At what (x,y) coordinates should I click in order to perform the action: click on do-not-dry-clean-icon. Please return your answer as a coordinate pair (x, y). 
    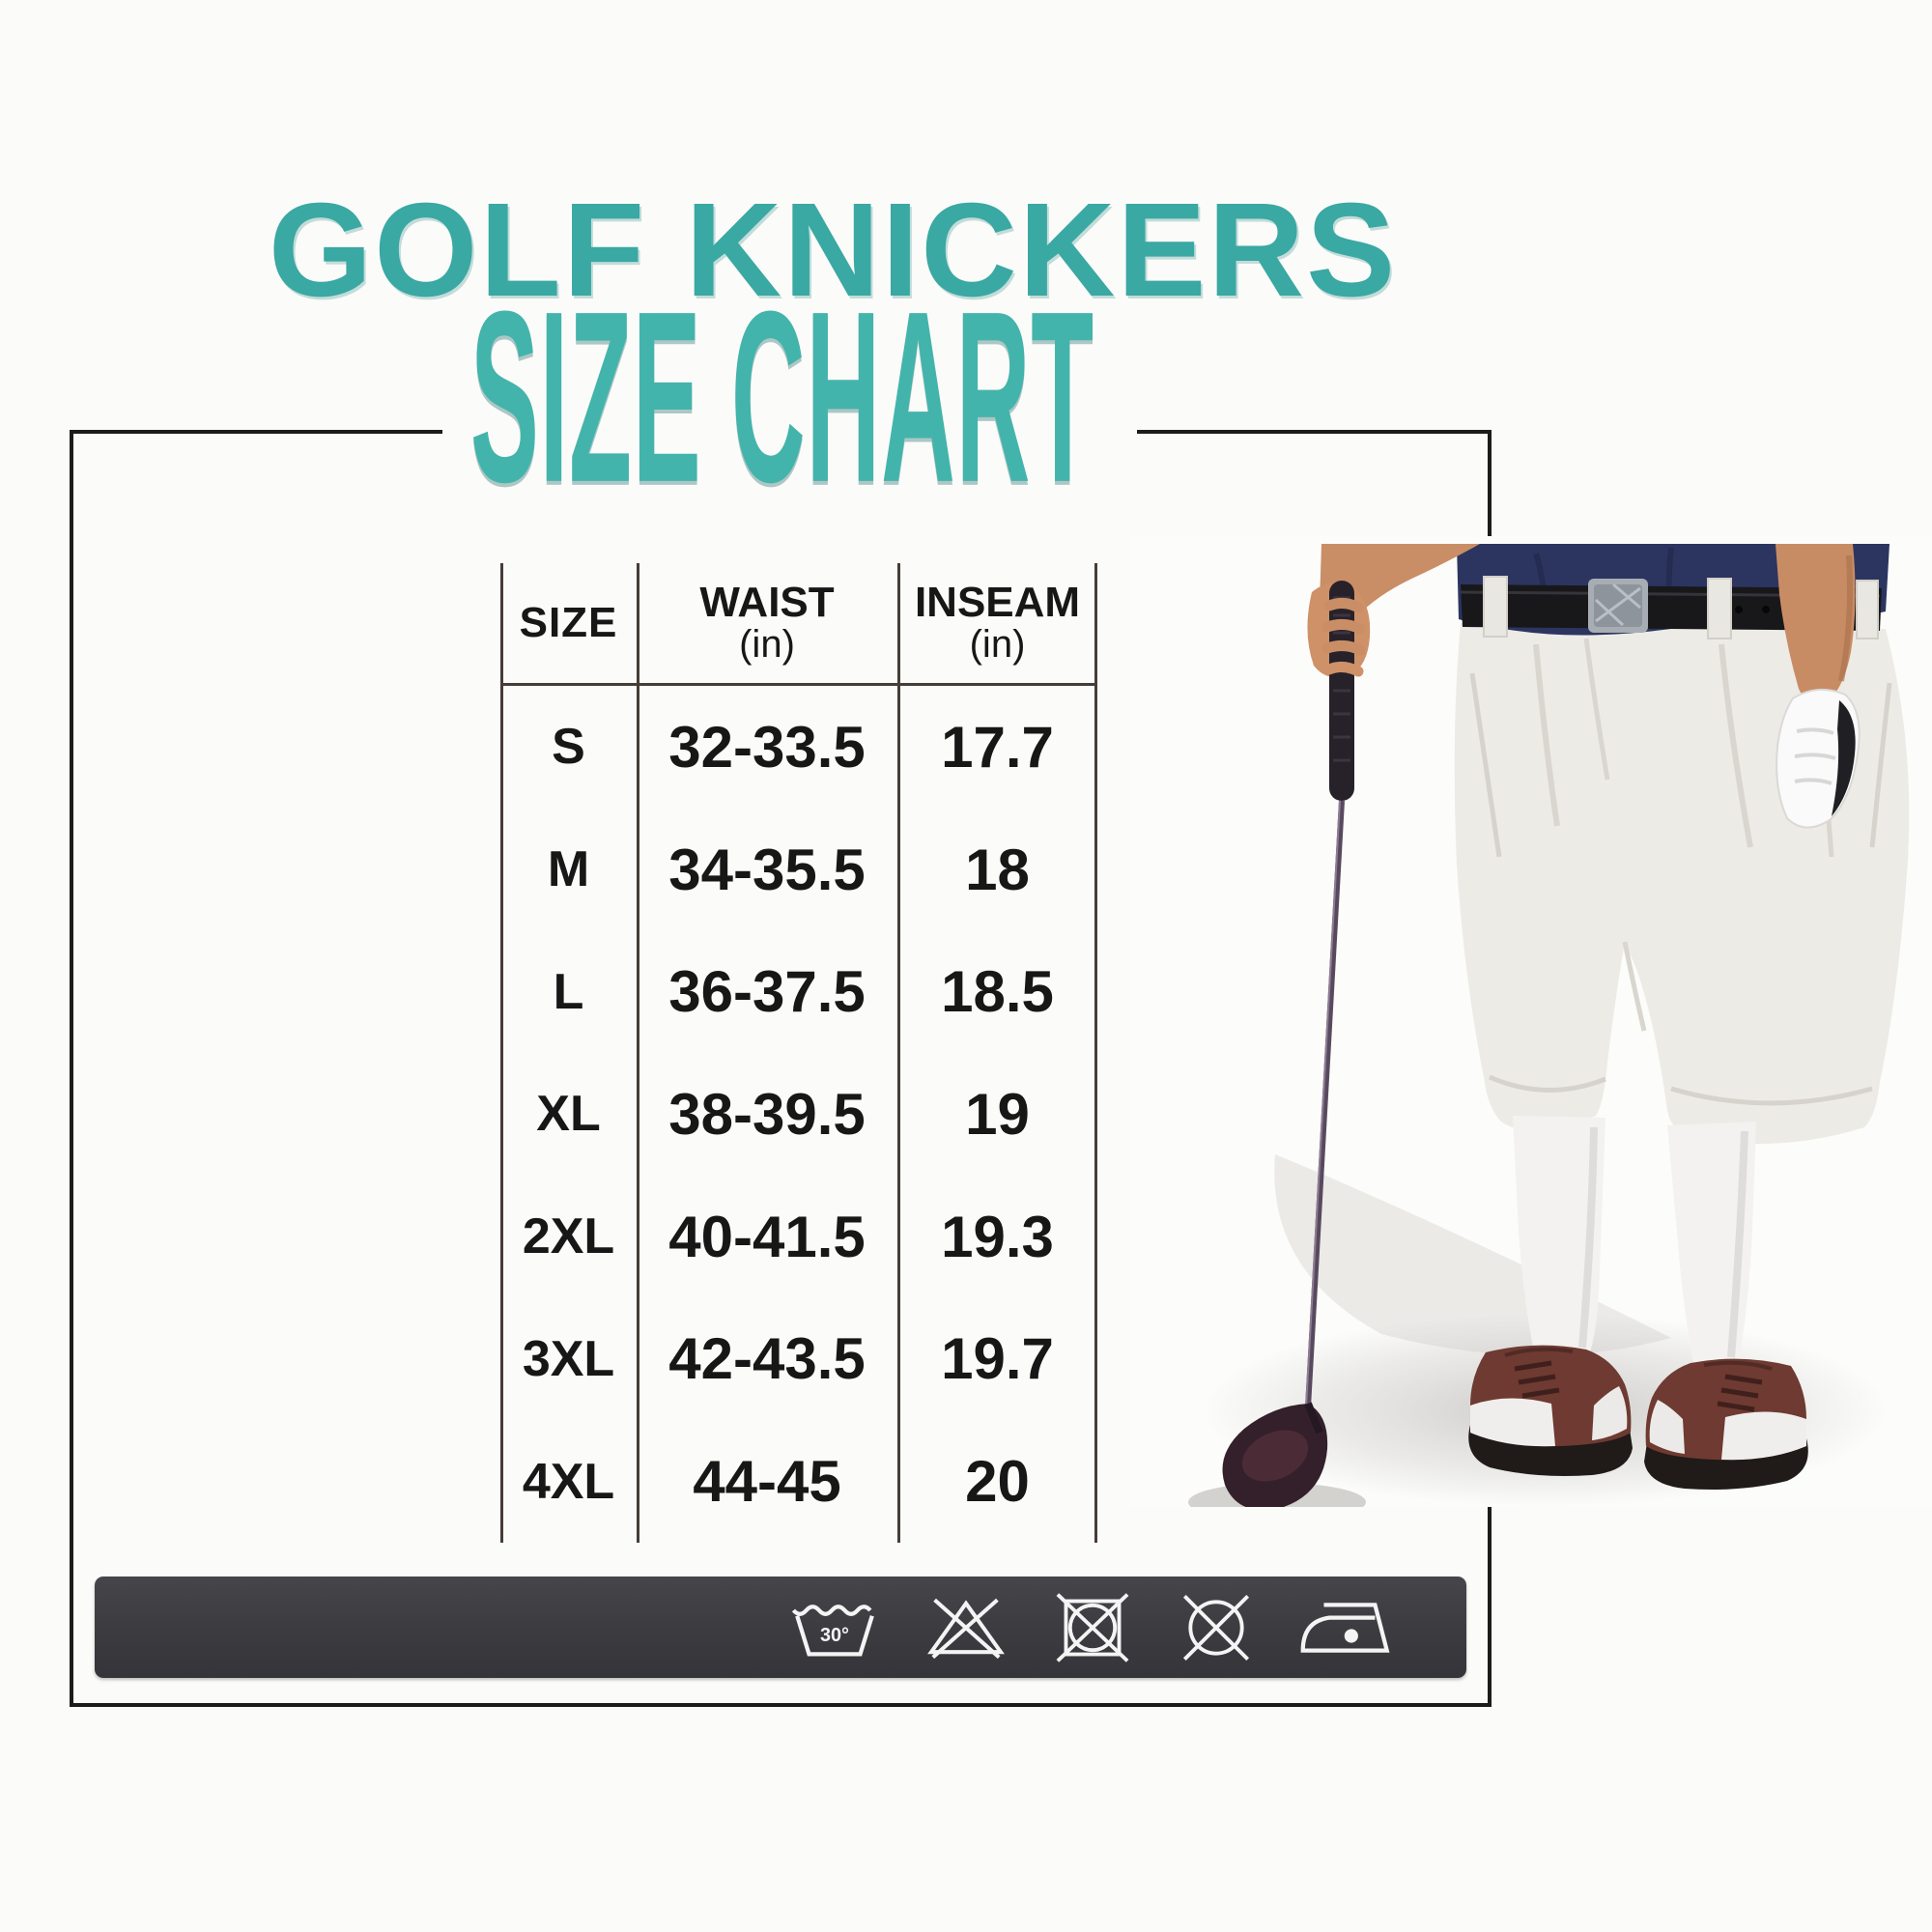
    Looking at the image, I should click on (1216, 1627).